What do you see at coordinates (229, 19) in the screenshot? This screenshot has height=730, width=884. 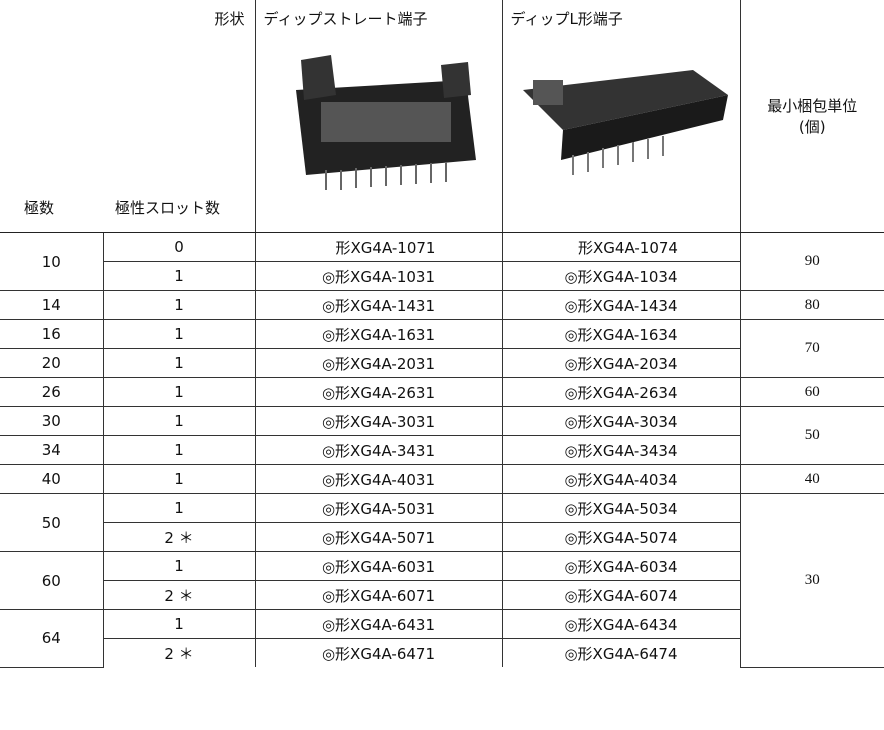 I see `shape-label: 形状` at bounding box center [229, 19].